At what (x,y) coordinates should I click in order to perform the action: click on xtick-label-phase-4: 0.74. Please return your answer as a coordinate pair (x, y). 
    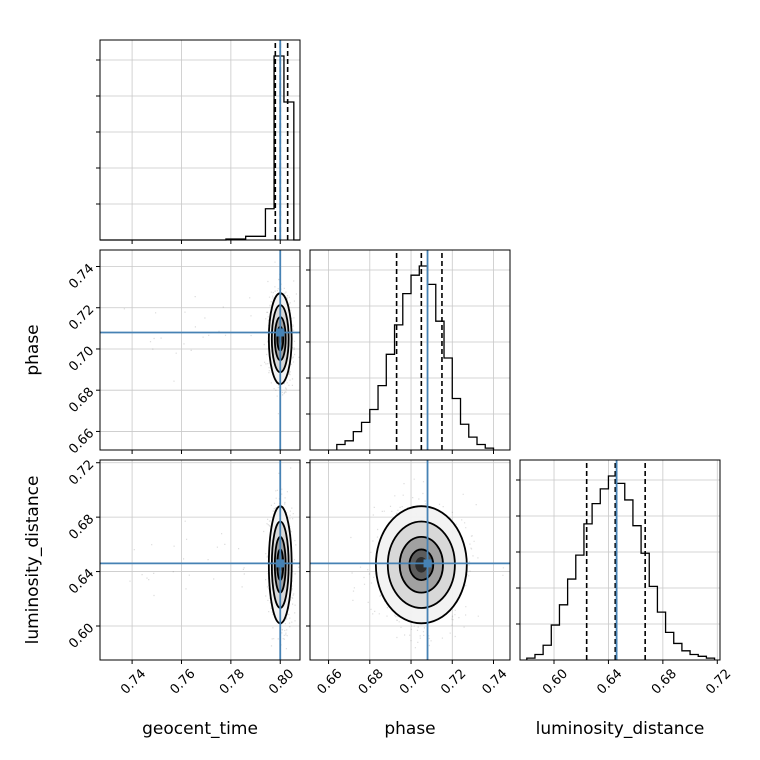
    Looking at the image, I should click on (494, 681).